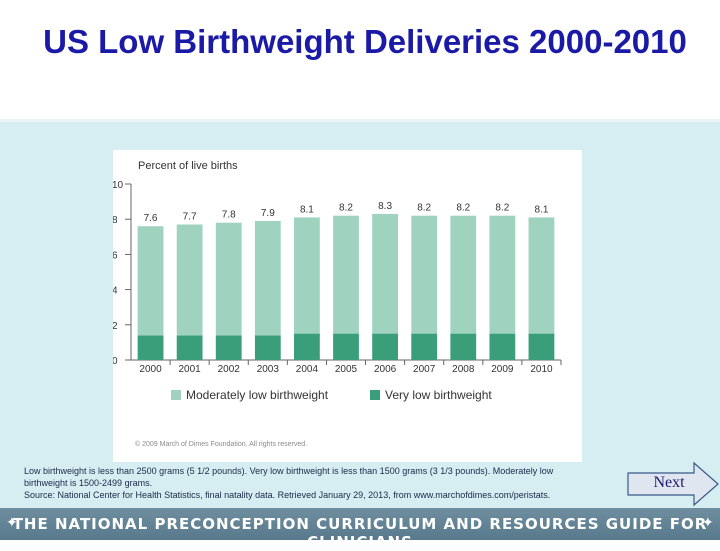 The height and width of the screenshot is (551, 720). What do you see at coordinates (229, 215) in the screenshot?
I see `data-label: 7.8` at bounding box center [229, 215].